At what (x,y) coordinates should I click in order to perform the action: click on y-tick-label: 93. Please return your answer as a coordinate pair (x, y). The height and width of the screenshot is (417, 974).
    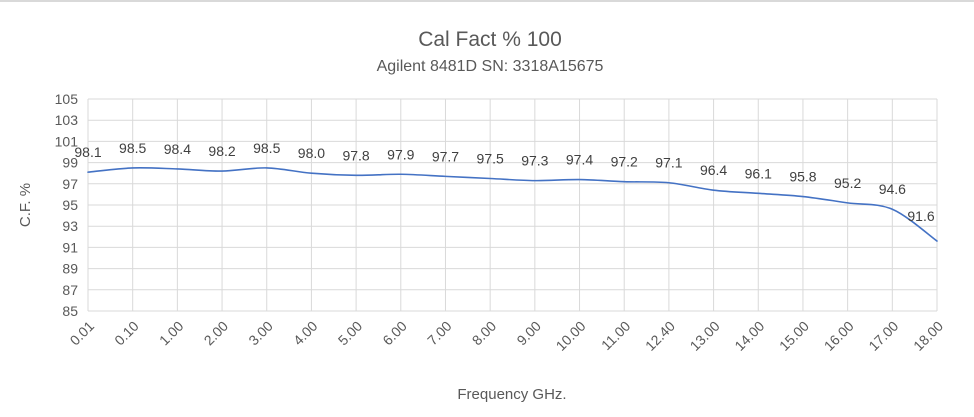
    Looking at the image, I should click on (70, 226).